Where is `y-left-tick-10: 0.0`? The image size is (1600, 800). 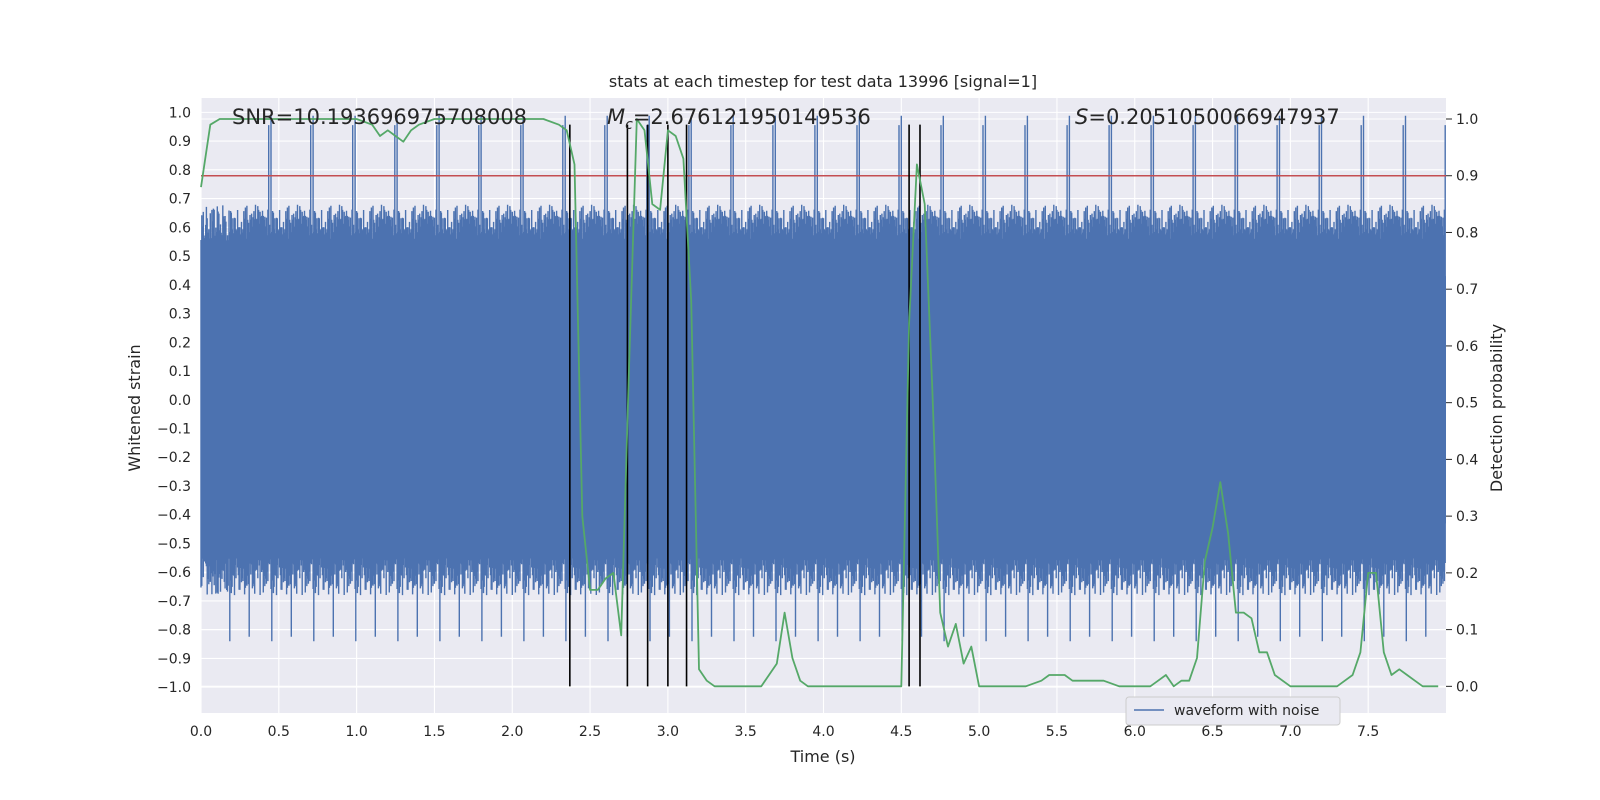
y-left-tick-10: 0.0 is located at coordinates (180, 401).